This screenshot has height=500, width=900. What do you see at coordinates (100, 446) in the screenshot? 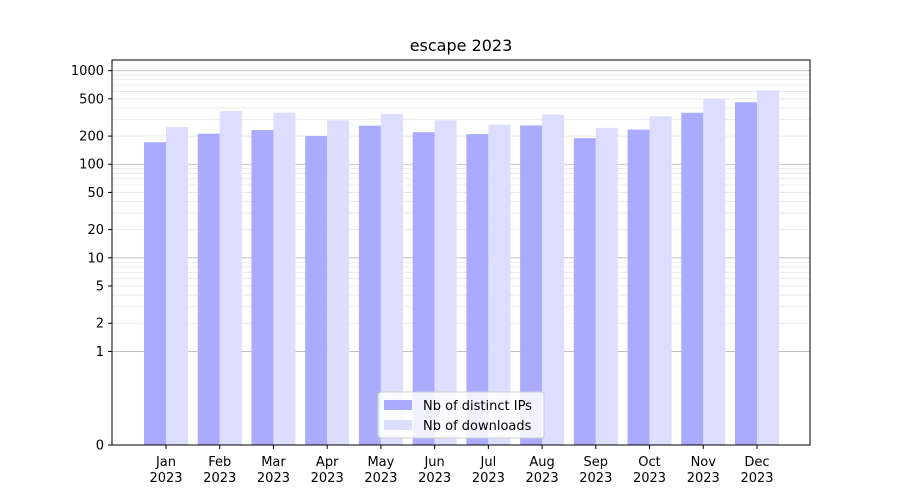
I see `y-tick-label: 0` at bounding box center [100, 446].